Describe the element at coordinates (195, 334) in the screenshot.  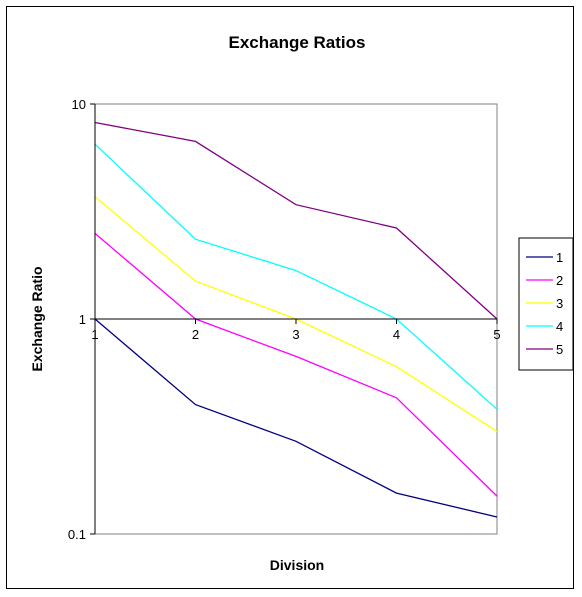
I see `x-tick-label: 2` at that location.